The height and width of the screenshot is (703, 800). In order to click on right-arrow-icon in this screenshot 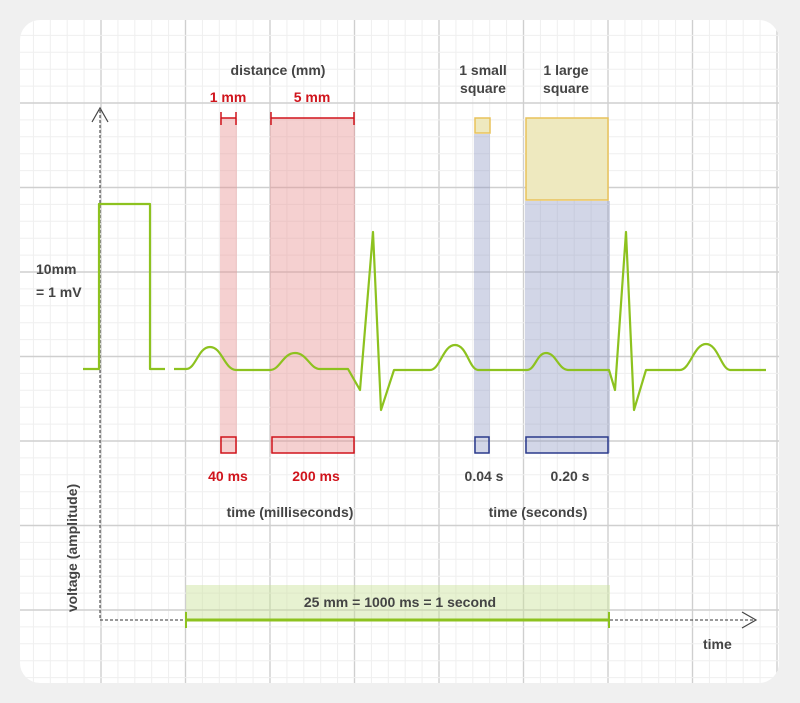, I will do `click(749, 620)`.